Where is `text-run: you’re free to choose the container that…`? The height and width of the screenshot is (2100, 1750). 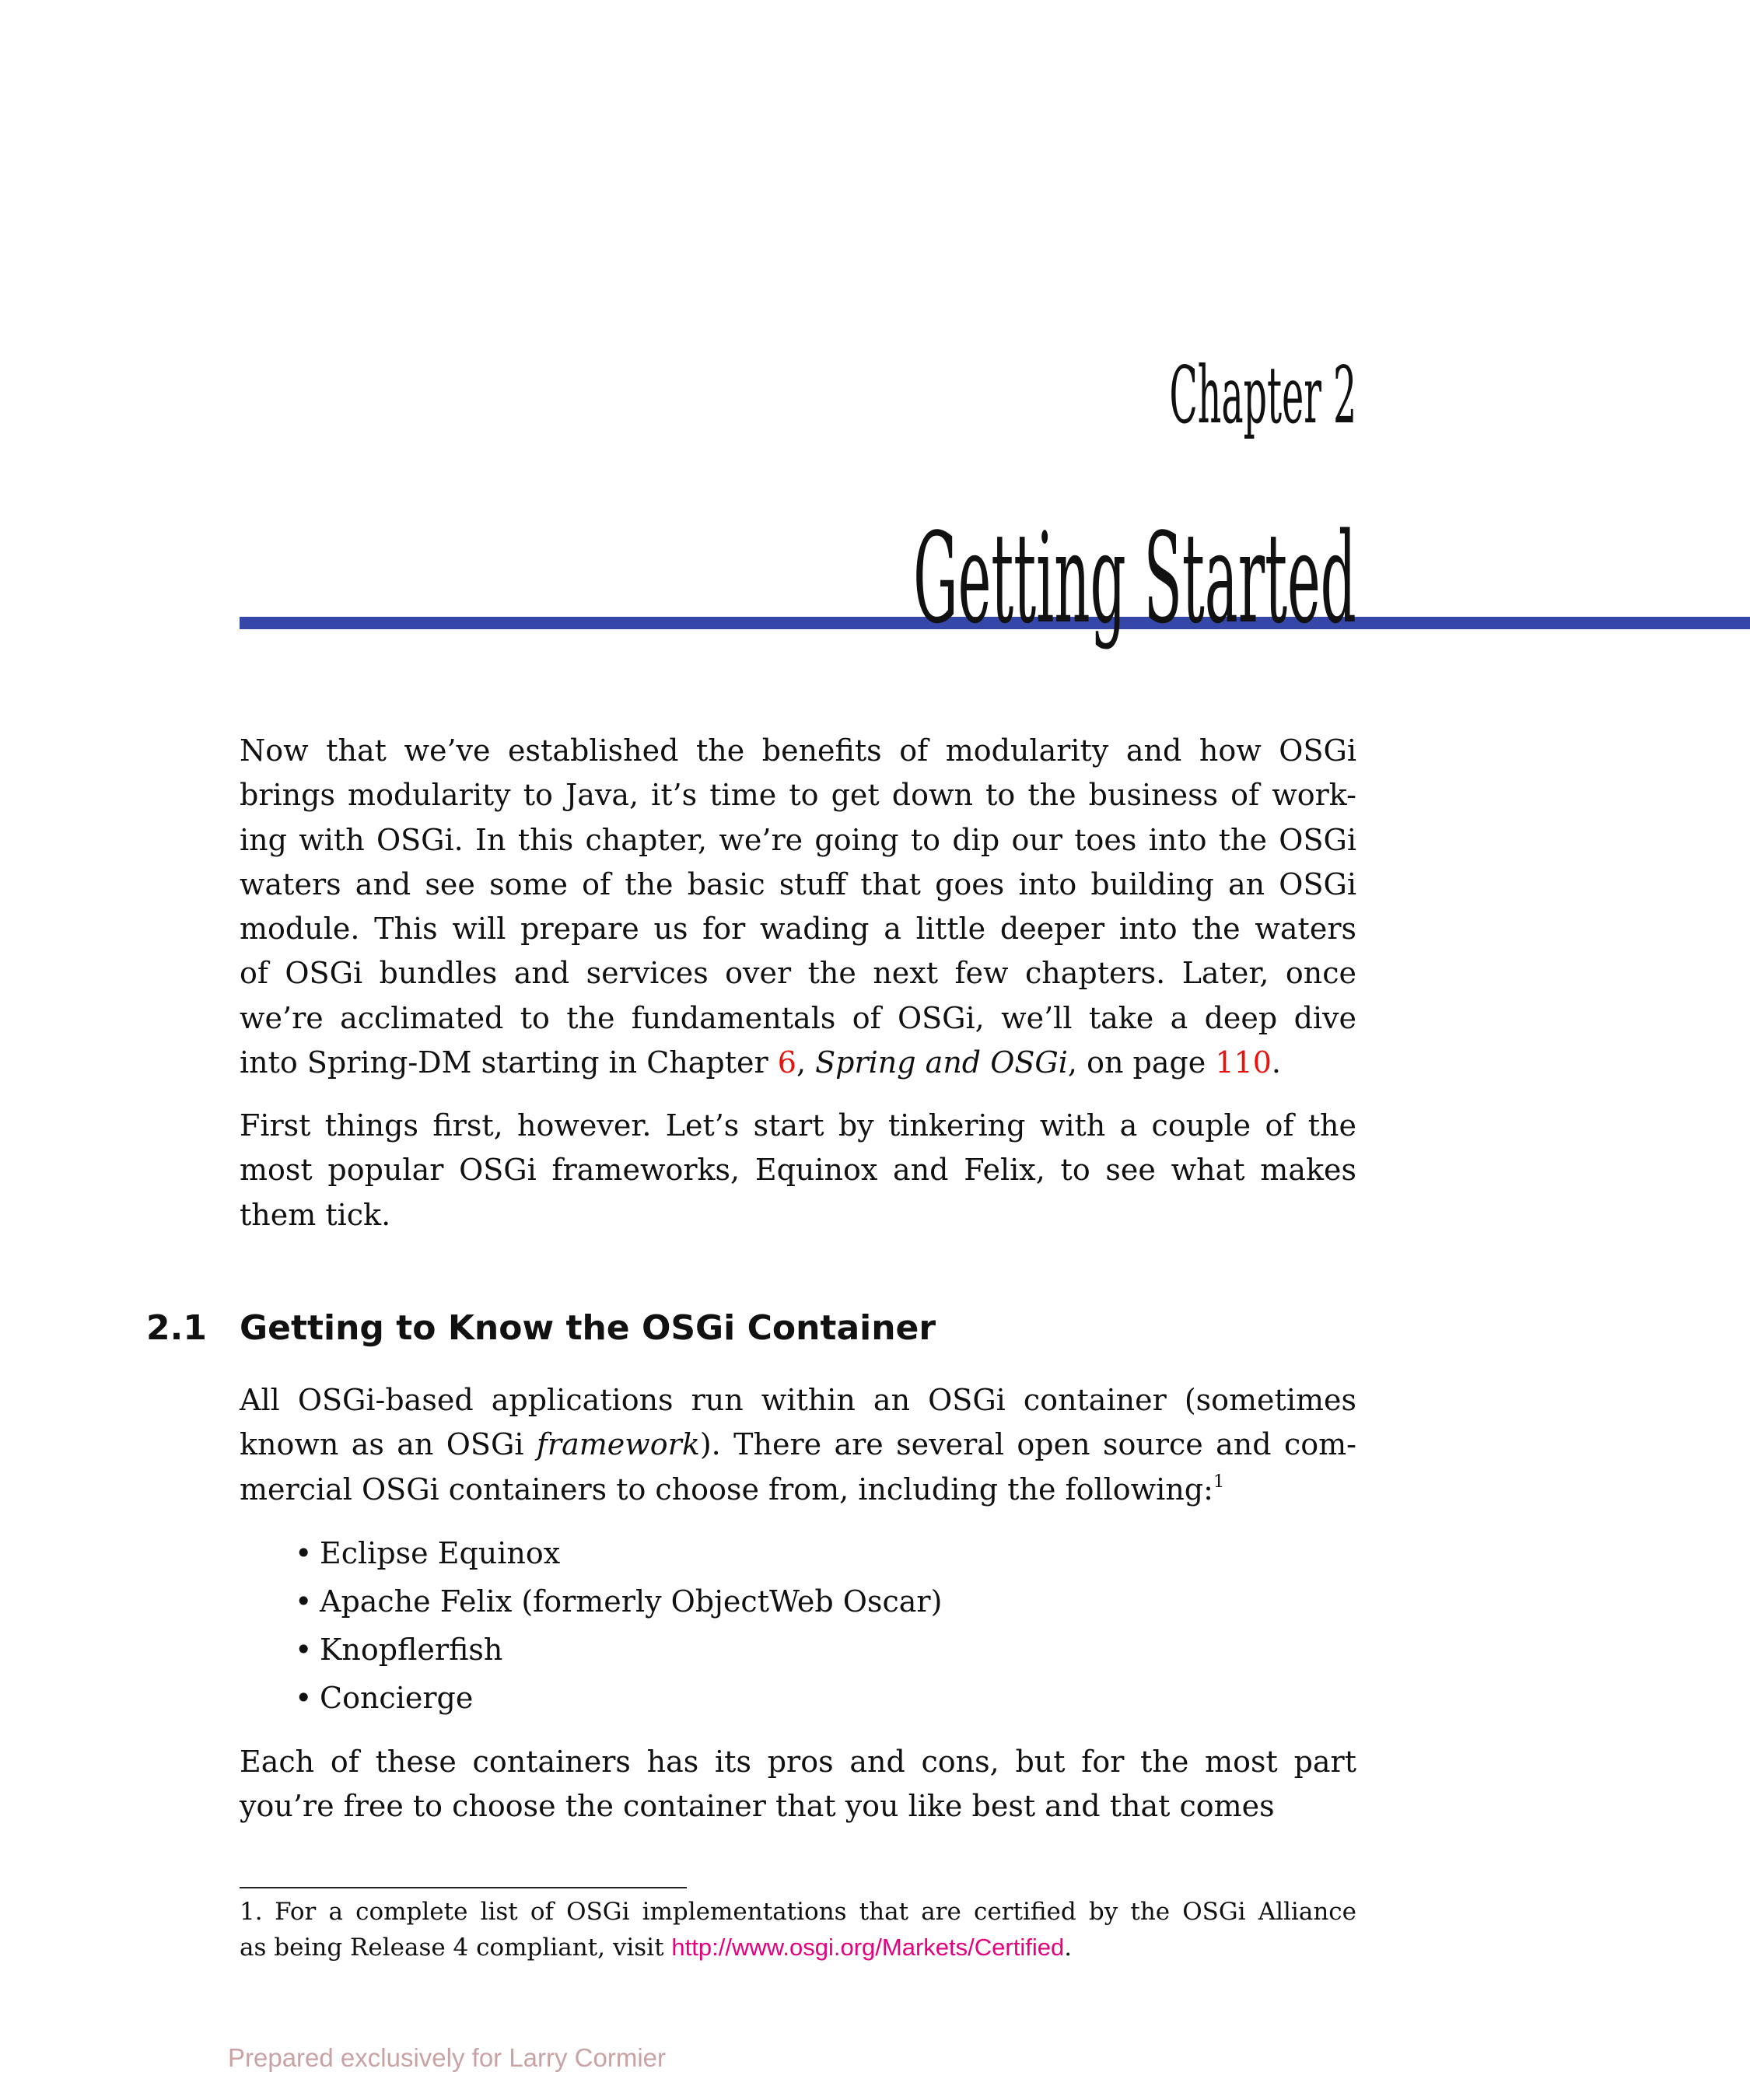 text-run: you’re free to choose the container that… is located at coordinates (757, 1807).